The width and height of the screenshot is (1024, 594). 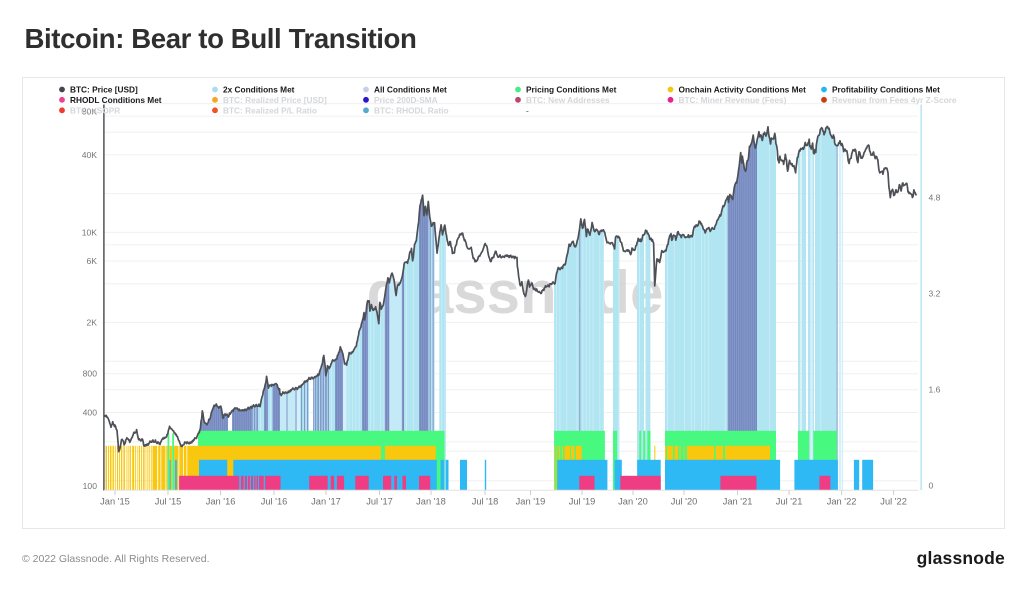 What do you see at coordinates (485, 502) in the screenshot?
I see `svg-text: Jul '18` at bounding box center [485, 502].